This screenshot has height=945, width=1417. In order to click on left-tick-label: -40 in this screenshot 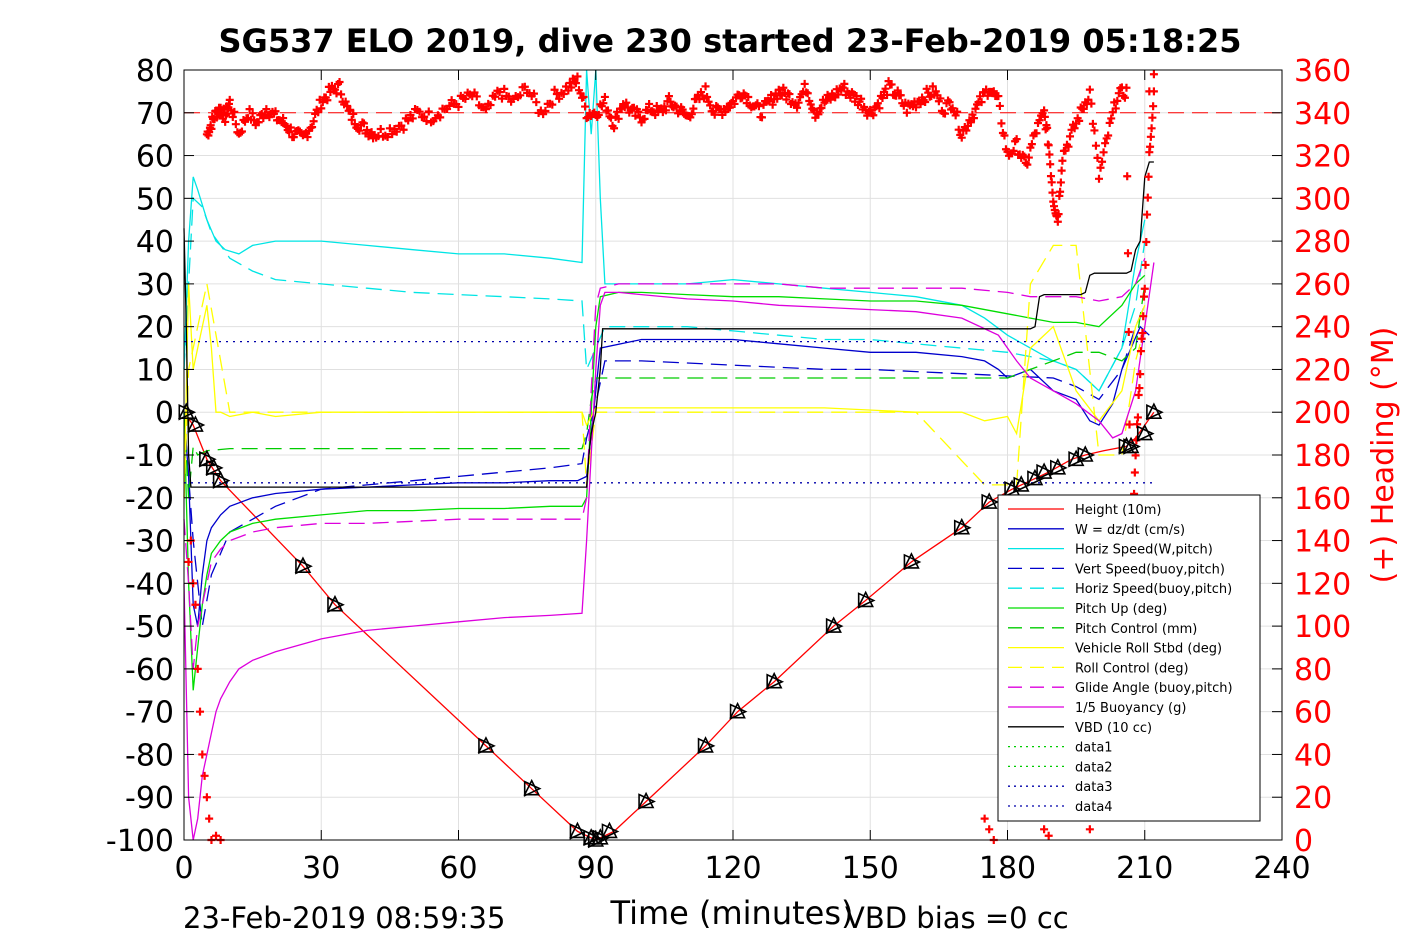, I will do `click(149, 584)`.